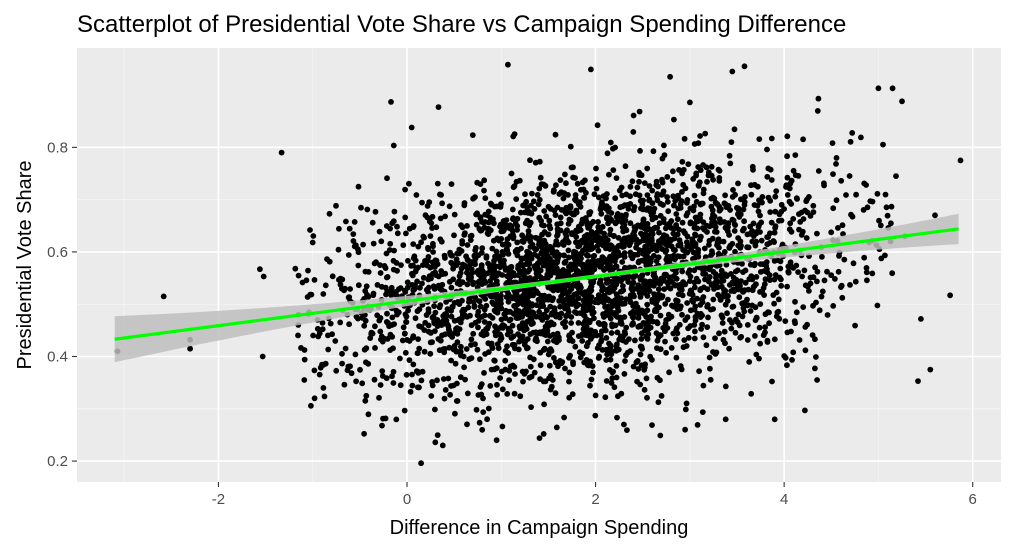 Image resolution: width=1016 pixels, height=556 pixels. What do you see at coordinates (407, 499) in the screenshot?
I see `x-tick-label: 0` at bounding box center [407, 499].